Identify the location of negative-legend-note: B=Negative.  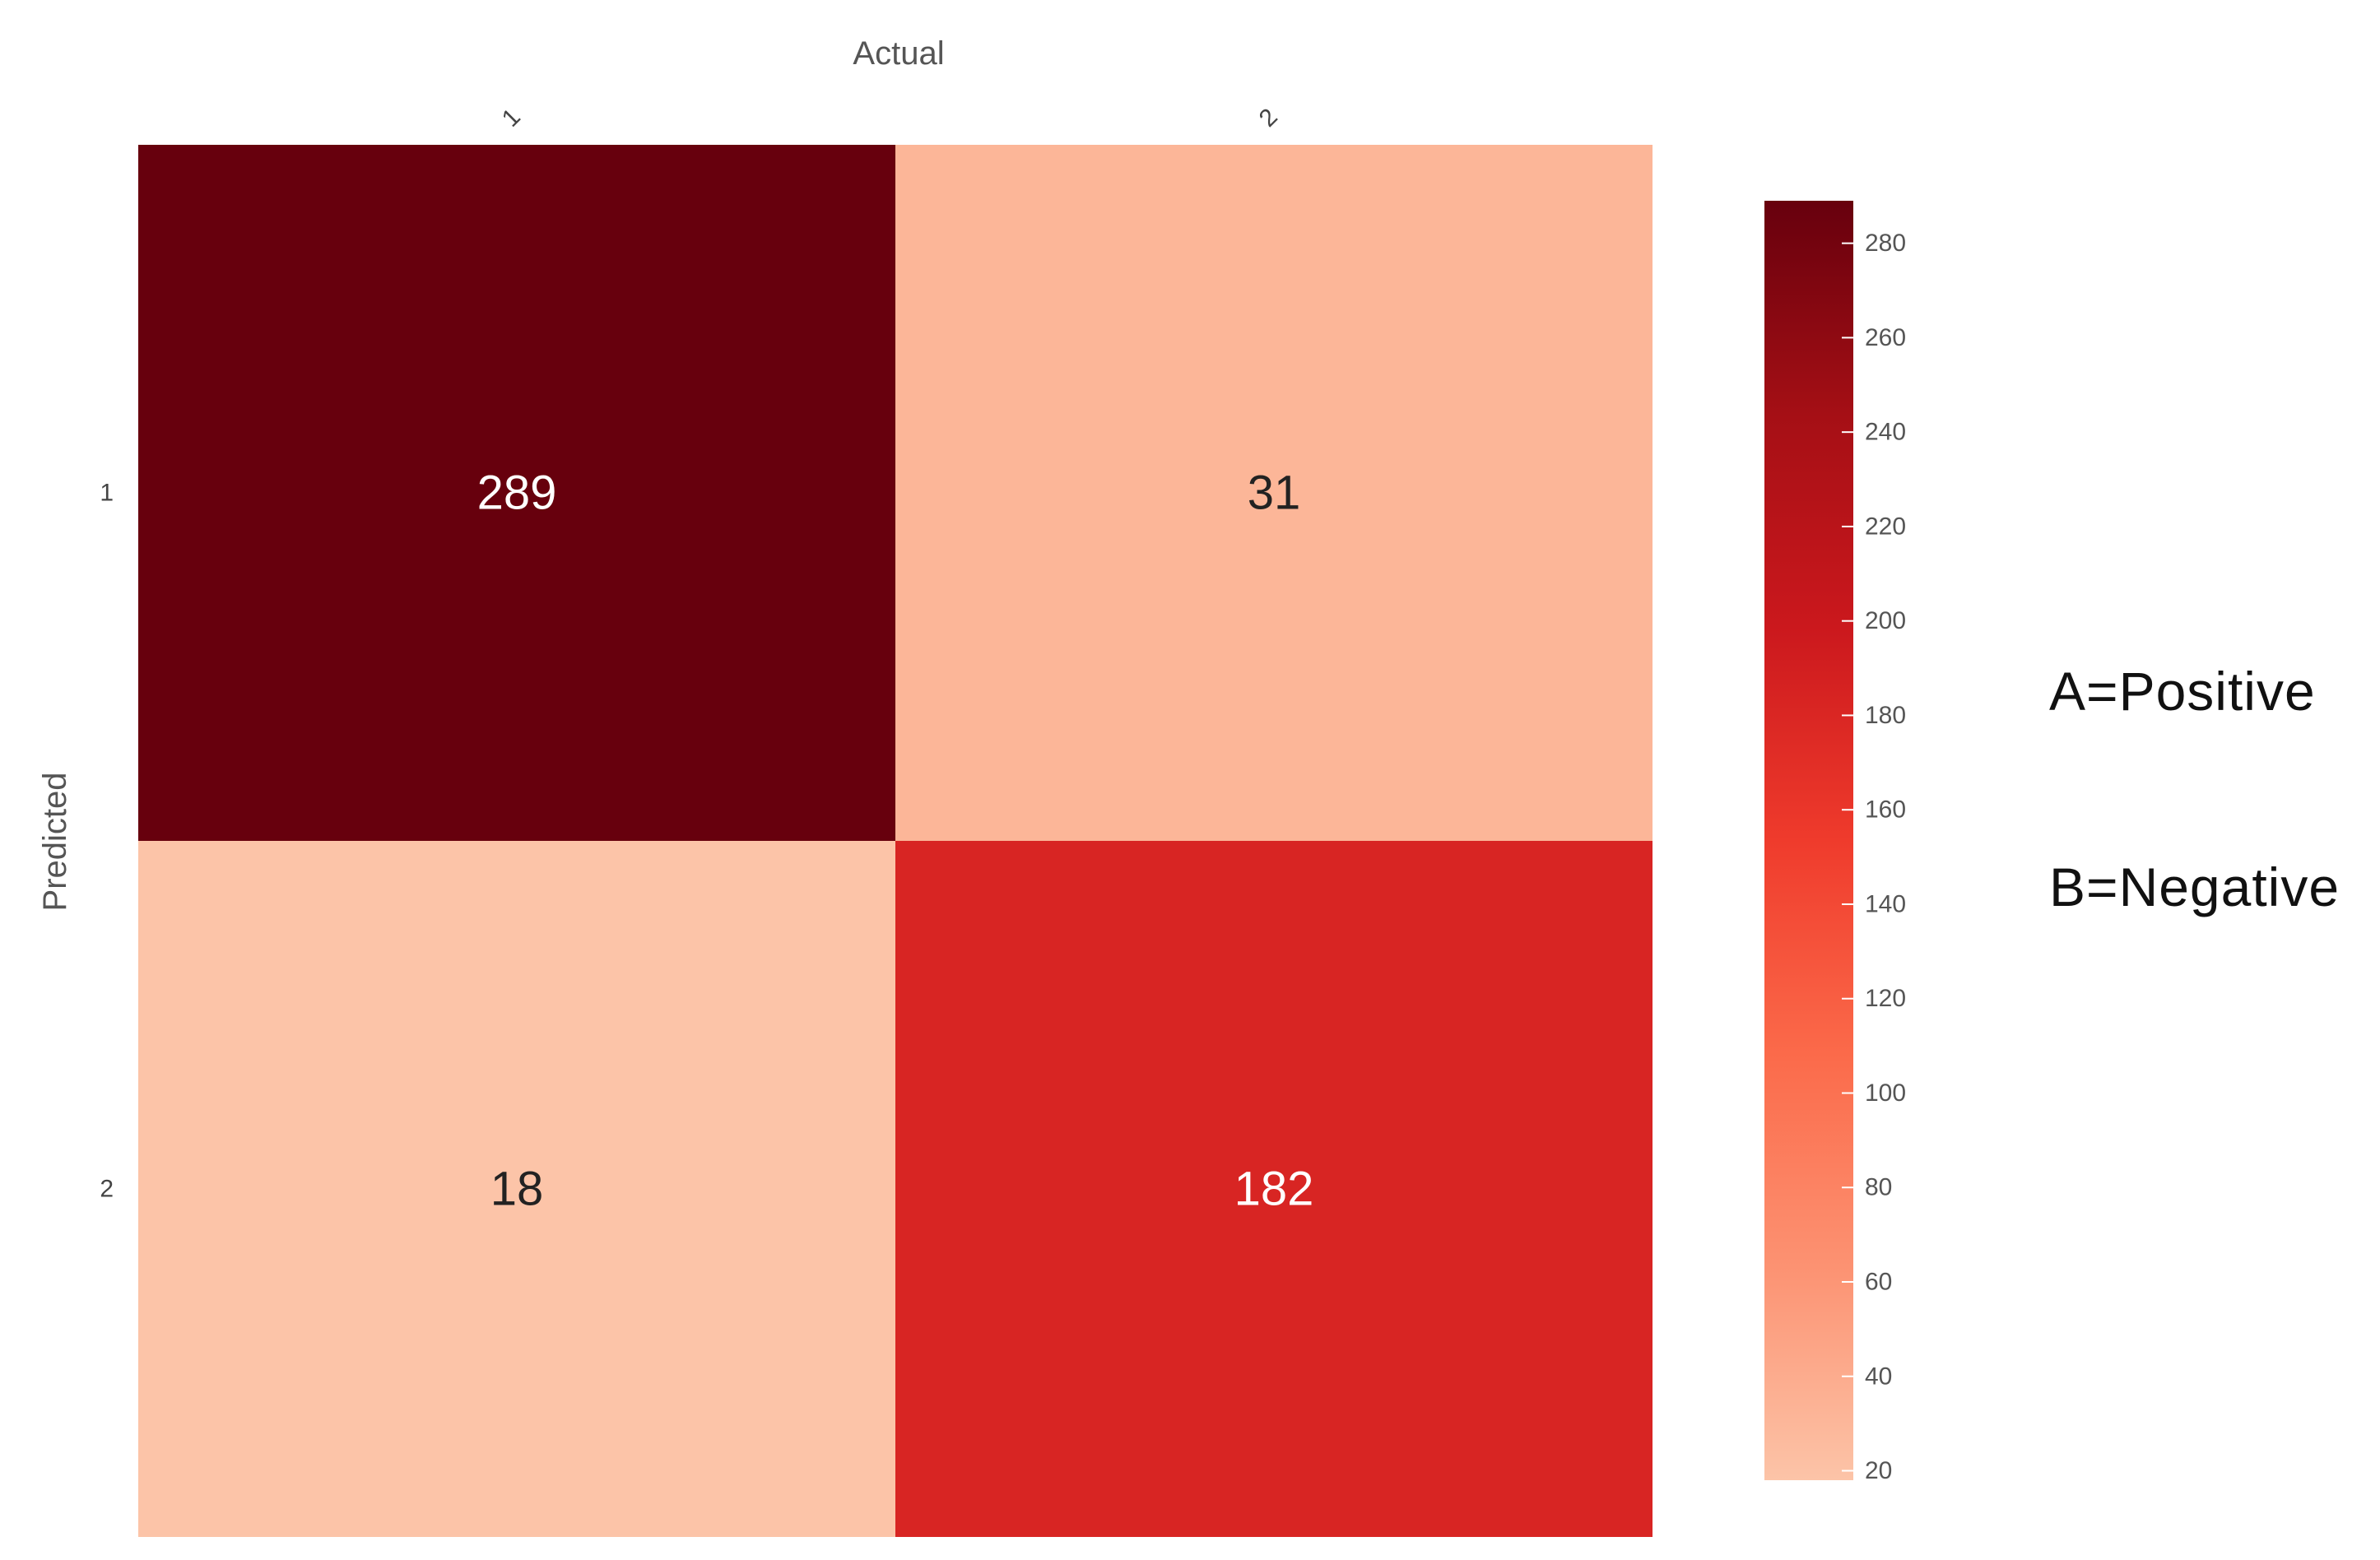
(2194, 887).